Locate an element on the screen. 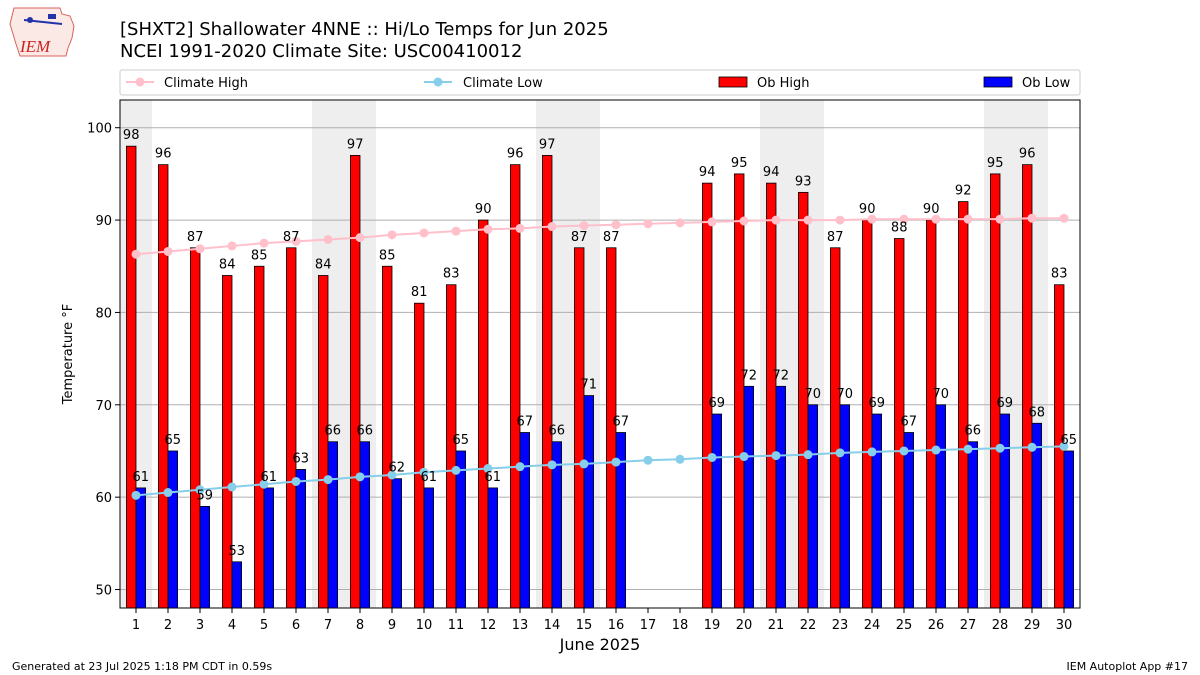 Image resolution: width=1200 pixels, height=675 pixels. legend-item-ob-high: Ob High is located at coordinates (764, 83).